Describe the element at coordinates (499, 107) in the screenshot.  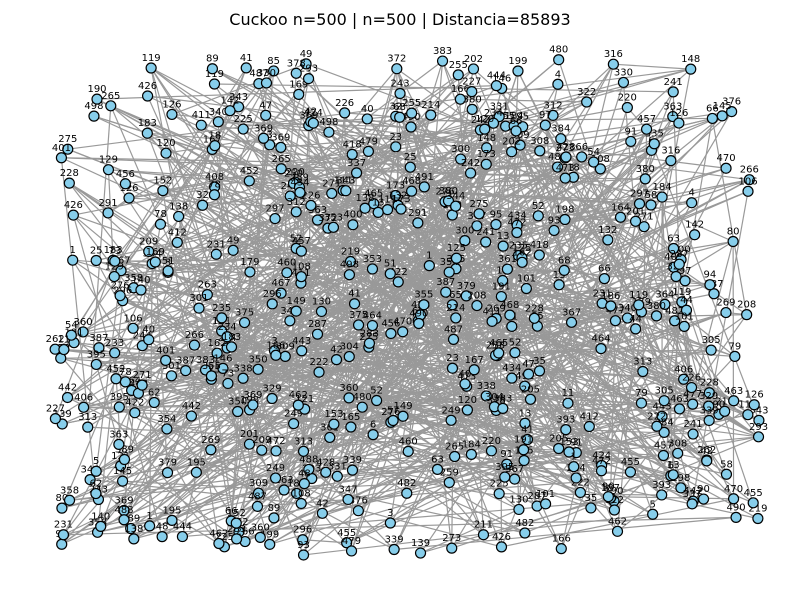
I see `node-label: 331` at that location.